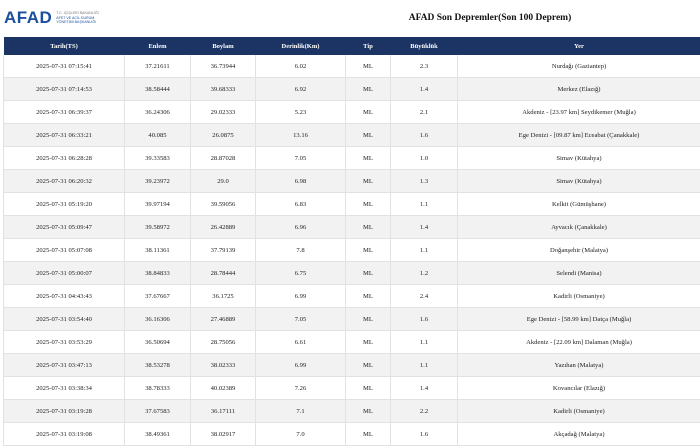  Describe the element at coordinates (223, 250) in the screenshot. I see `table-cell: 37.79139` at that location.